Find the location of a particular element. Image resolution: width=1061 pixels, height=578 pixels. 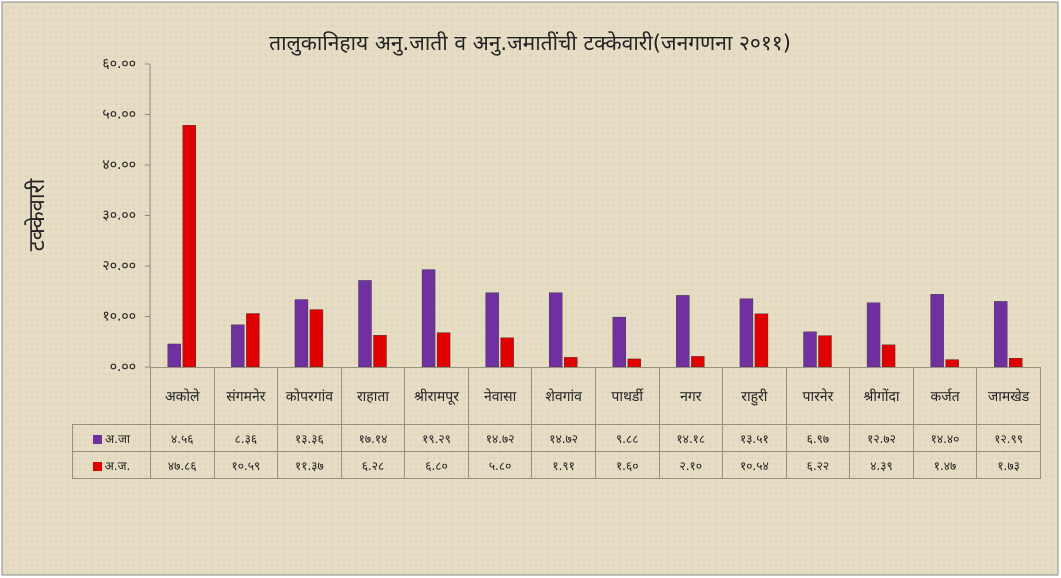

data-label: १.७३ is located at coordinates (1008, 465).